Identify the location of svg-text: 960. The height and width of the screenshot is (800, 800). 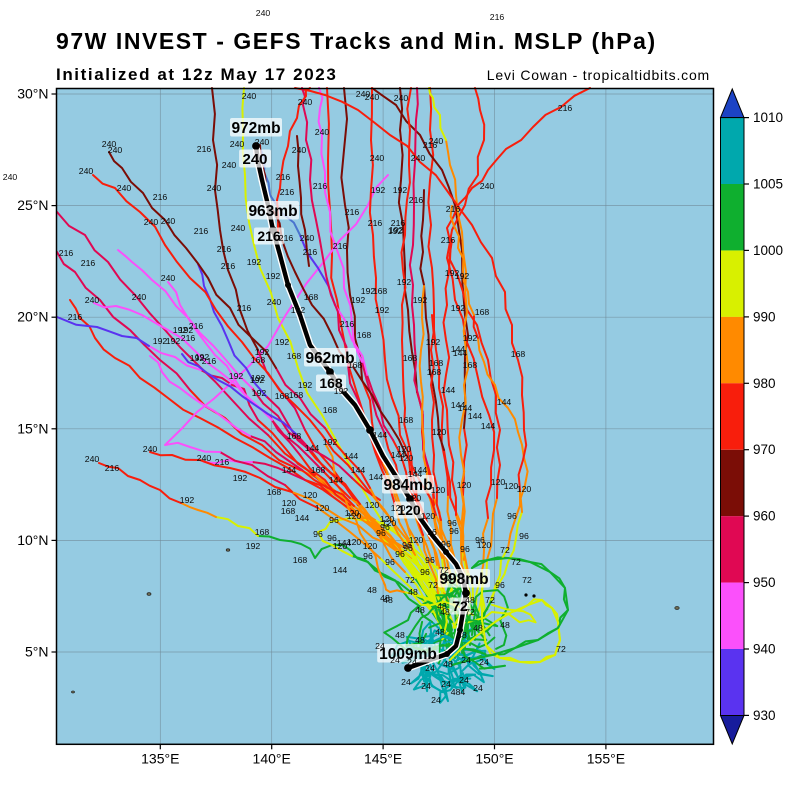
(764, 516).